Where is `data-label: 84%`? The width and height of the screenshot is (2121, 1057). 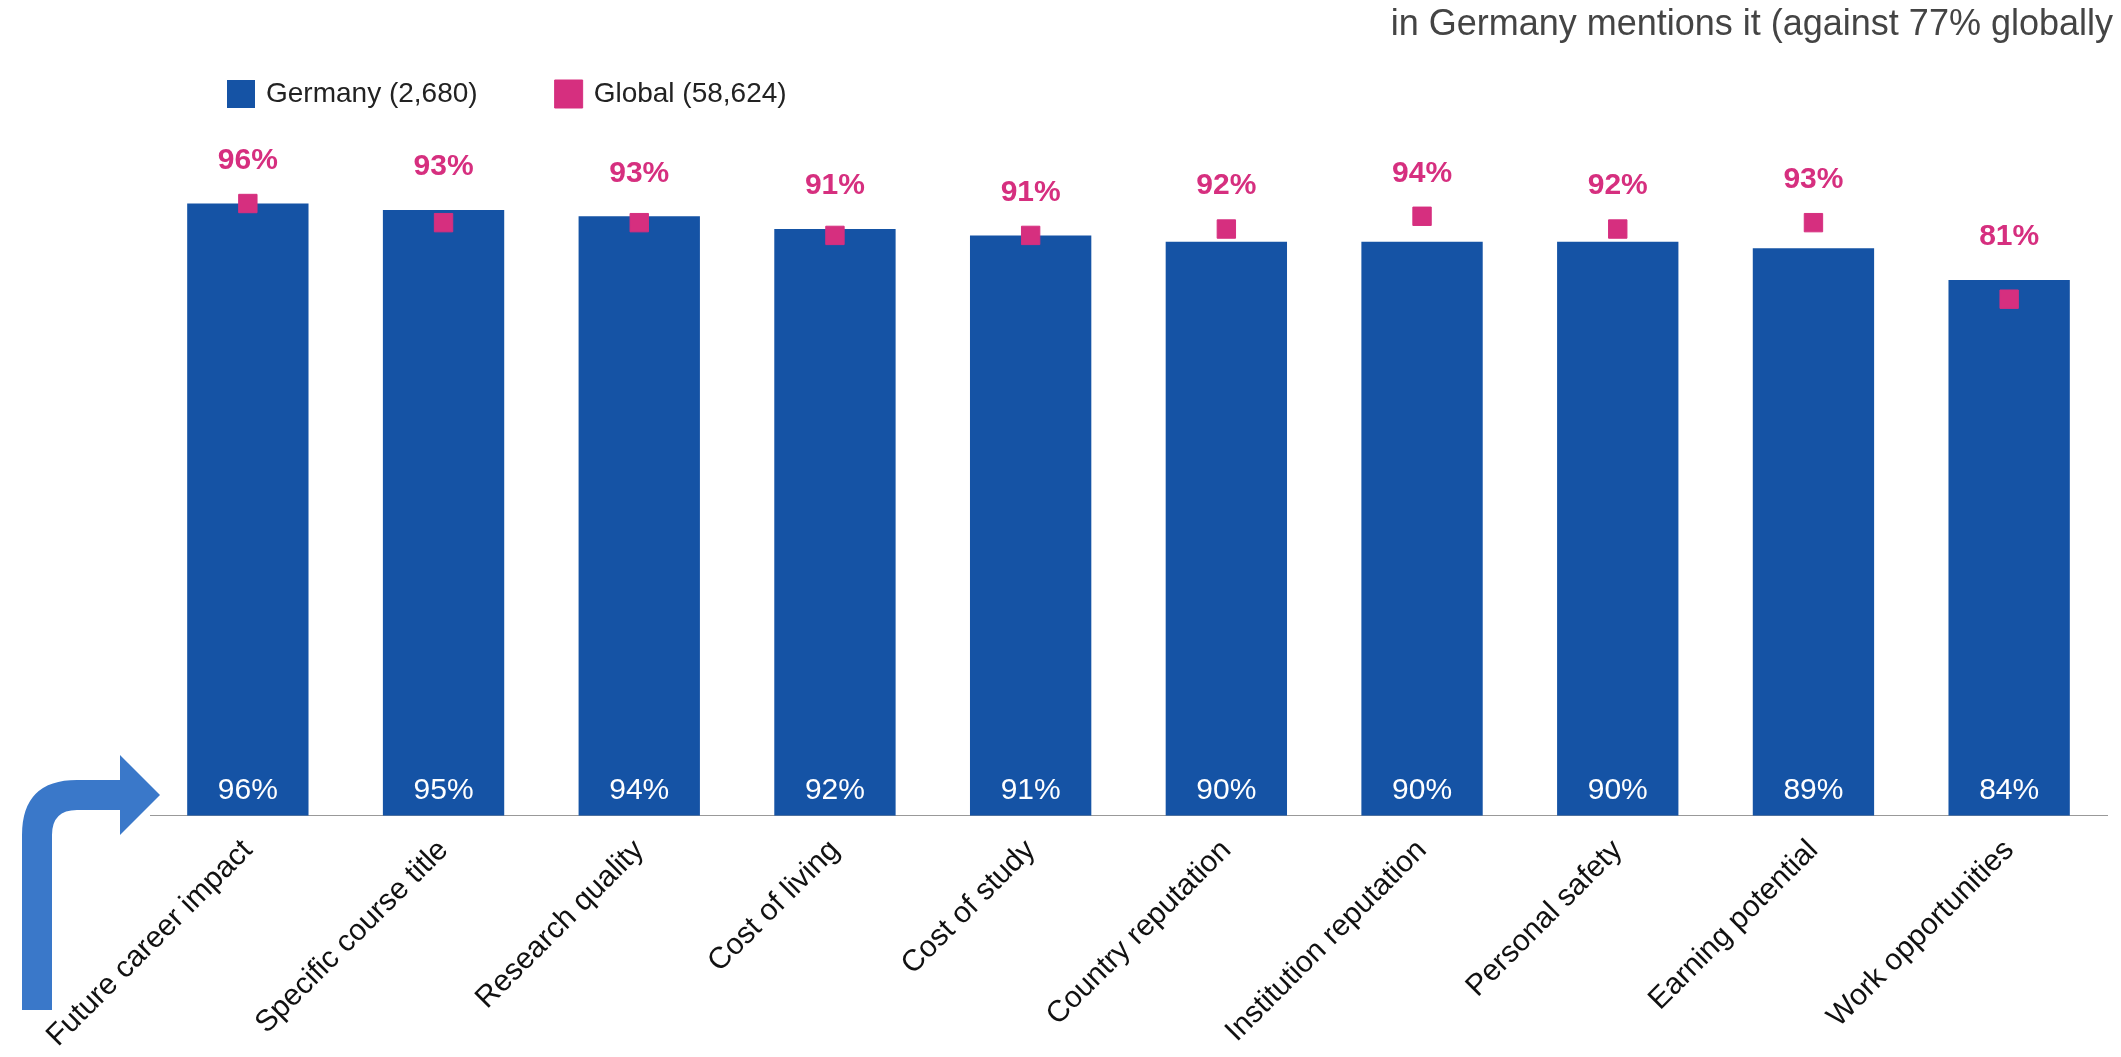
data-label: 84% is located at coordinates (2009, 789).